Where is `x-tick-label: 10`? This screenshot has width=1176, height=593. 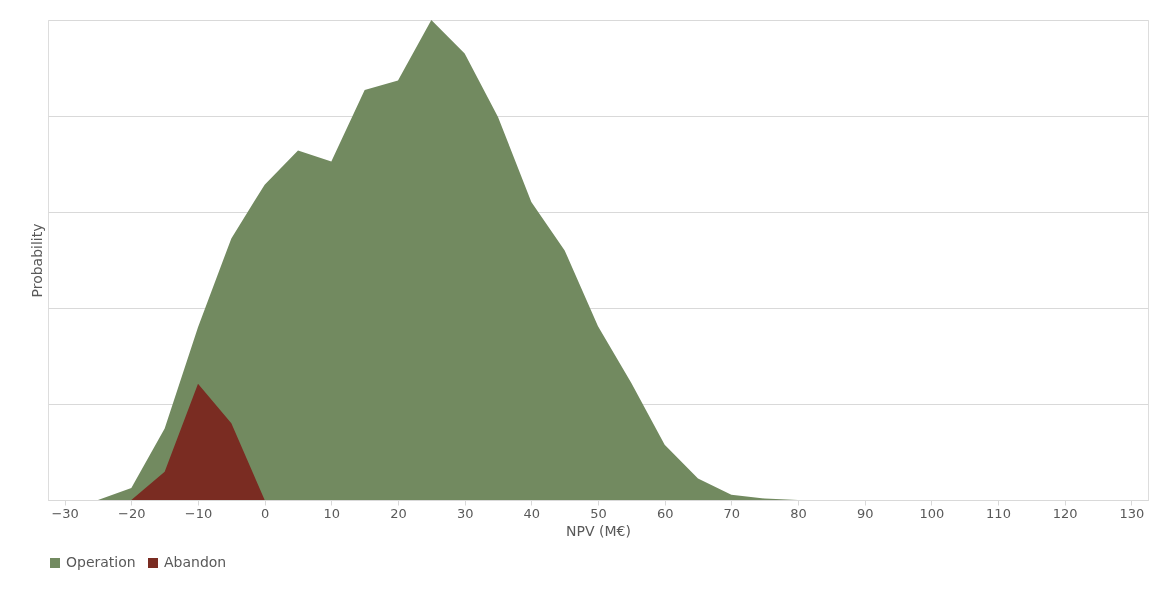 x-tick-label: 10 is located at coordinates (332, 513).